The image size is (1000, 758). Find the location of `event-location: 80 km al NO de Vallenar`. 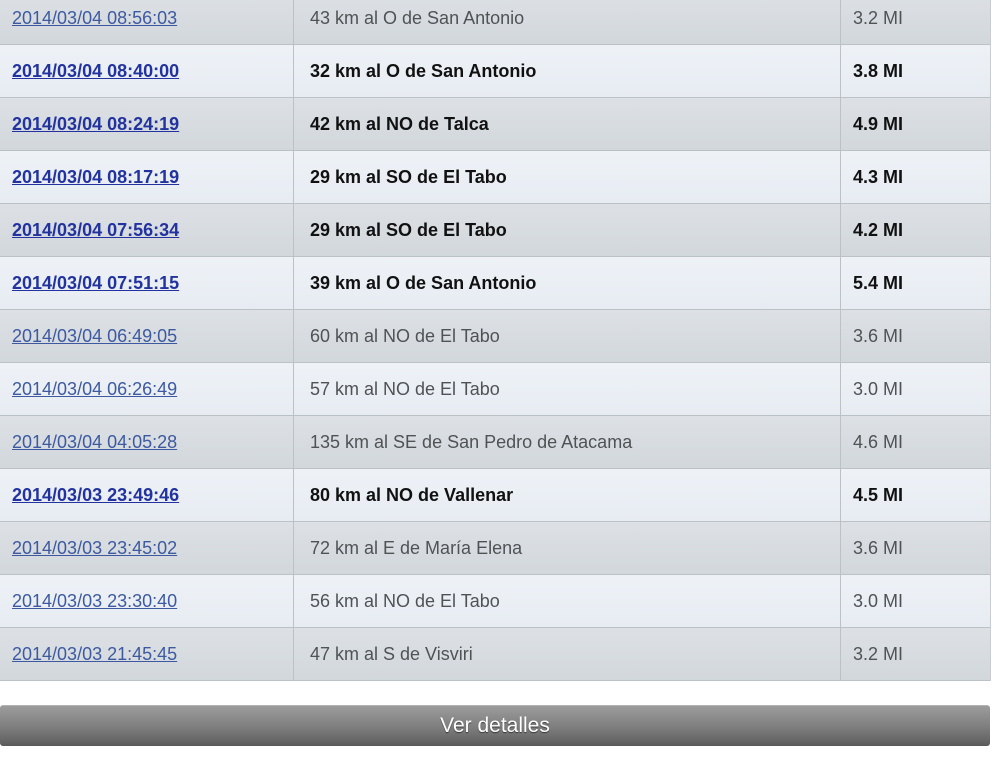

event-location: 80 km al NO de Vallenar is located at coordinates (412, 494).